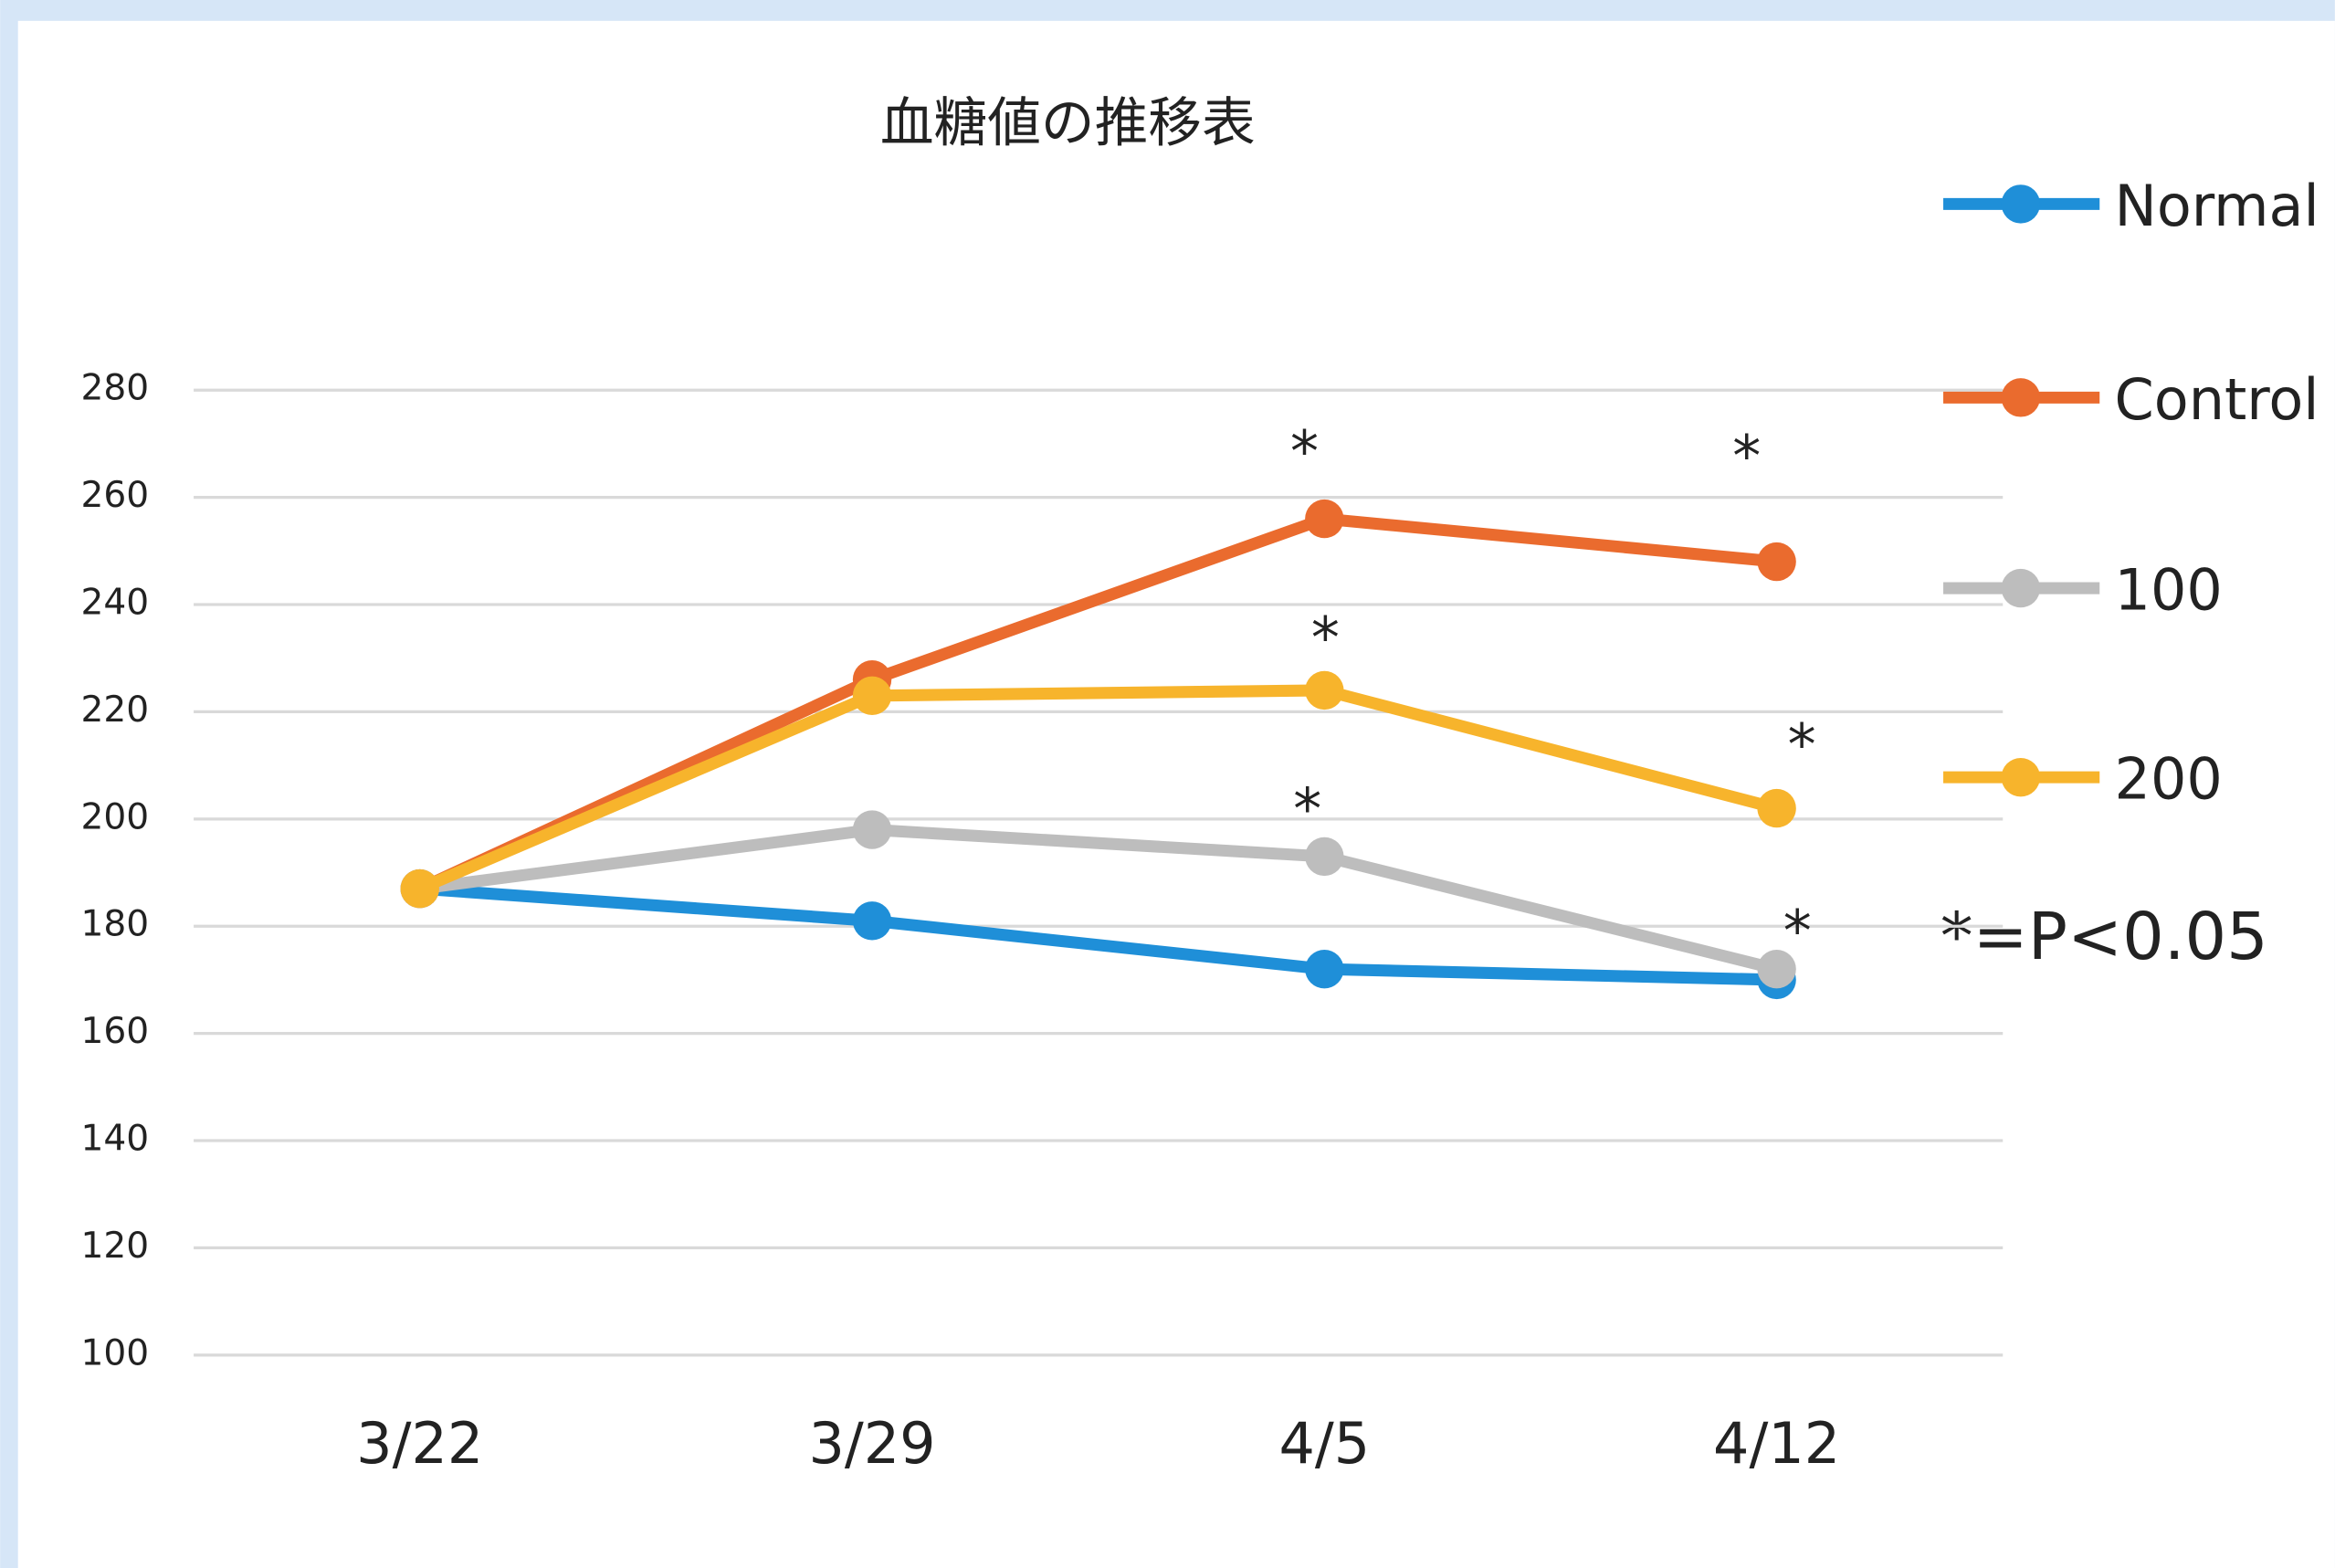  Describe the element at coordinates (114, 1031) in the screenshot. I see `y-tick-label: 160` at that location.